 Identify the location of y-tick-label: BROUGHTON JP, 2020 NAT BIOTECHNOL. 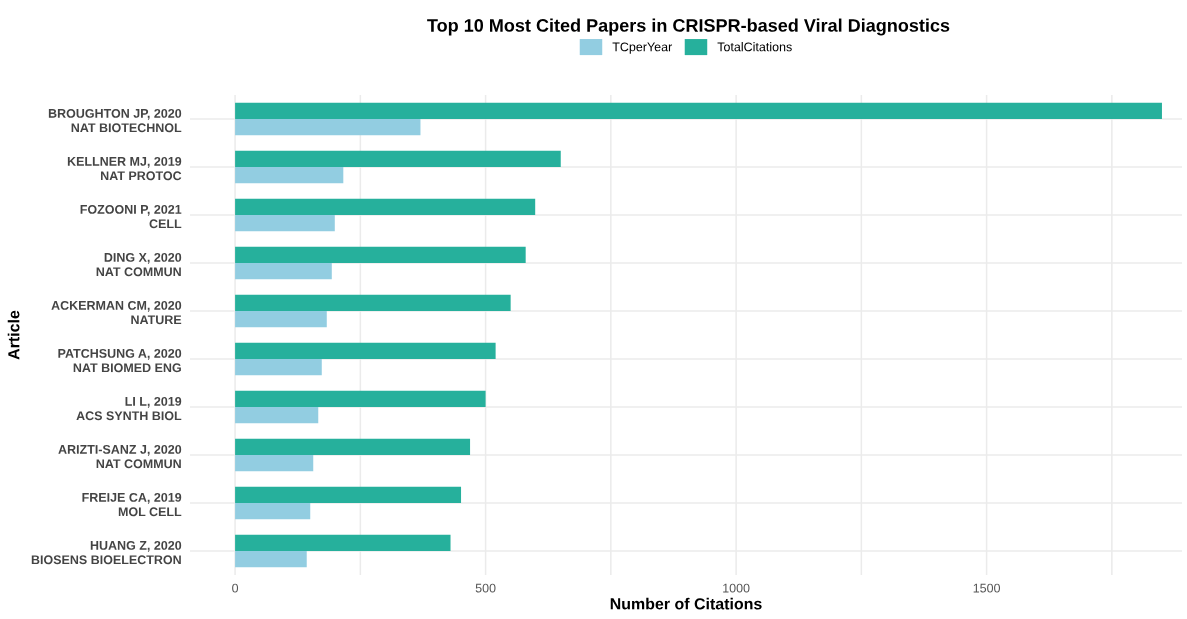
(115, 120).